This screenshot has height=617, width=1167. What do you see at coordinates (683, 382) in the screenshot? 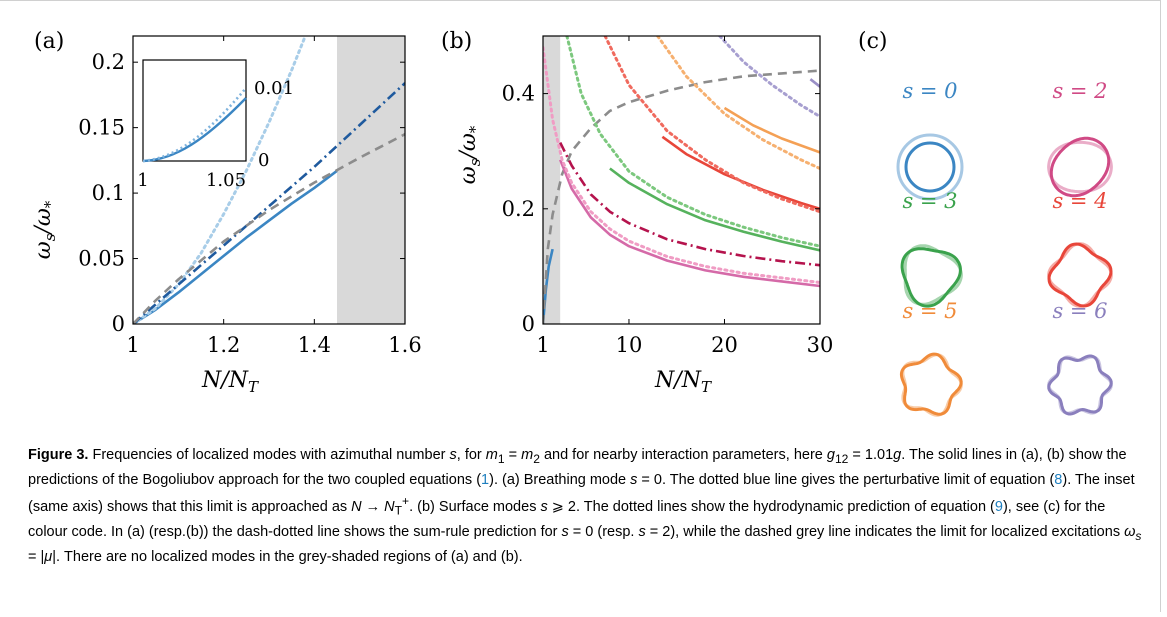
I see `panel-b-xlabel: N/NT` at bounding box center [683, 382].